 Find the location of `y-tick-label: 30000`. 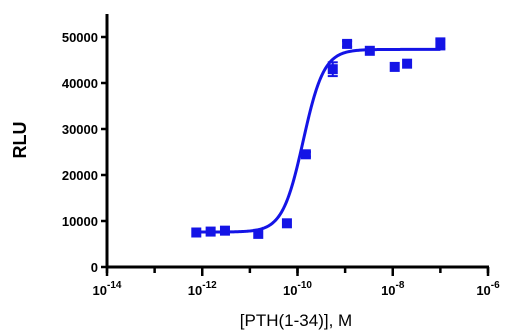

y-tick-label: 30000 is located at coordinates (80, 129).